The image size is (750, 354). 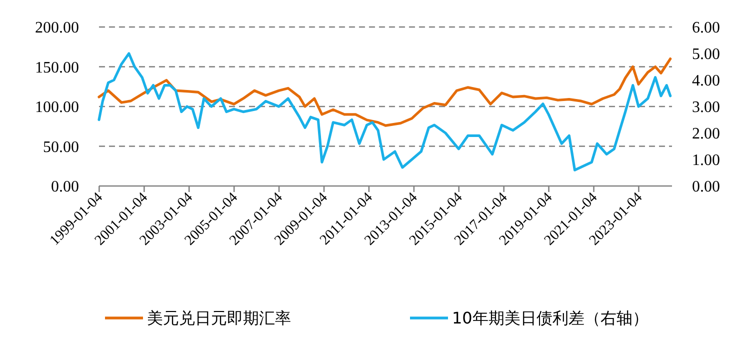 What do you see at coordinates (706, 28) in the screenshot?
I see `y2-tick-label: 6.00` at bounding box center [706, 28].